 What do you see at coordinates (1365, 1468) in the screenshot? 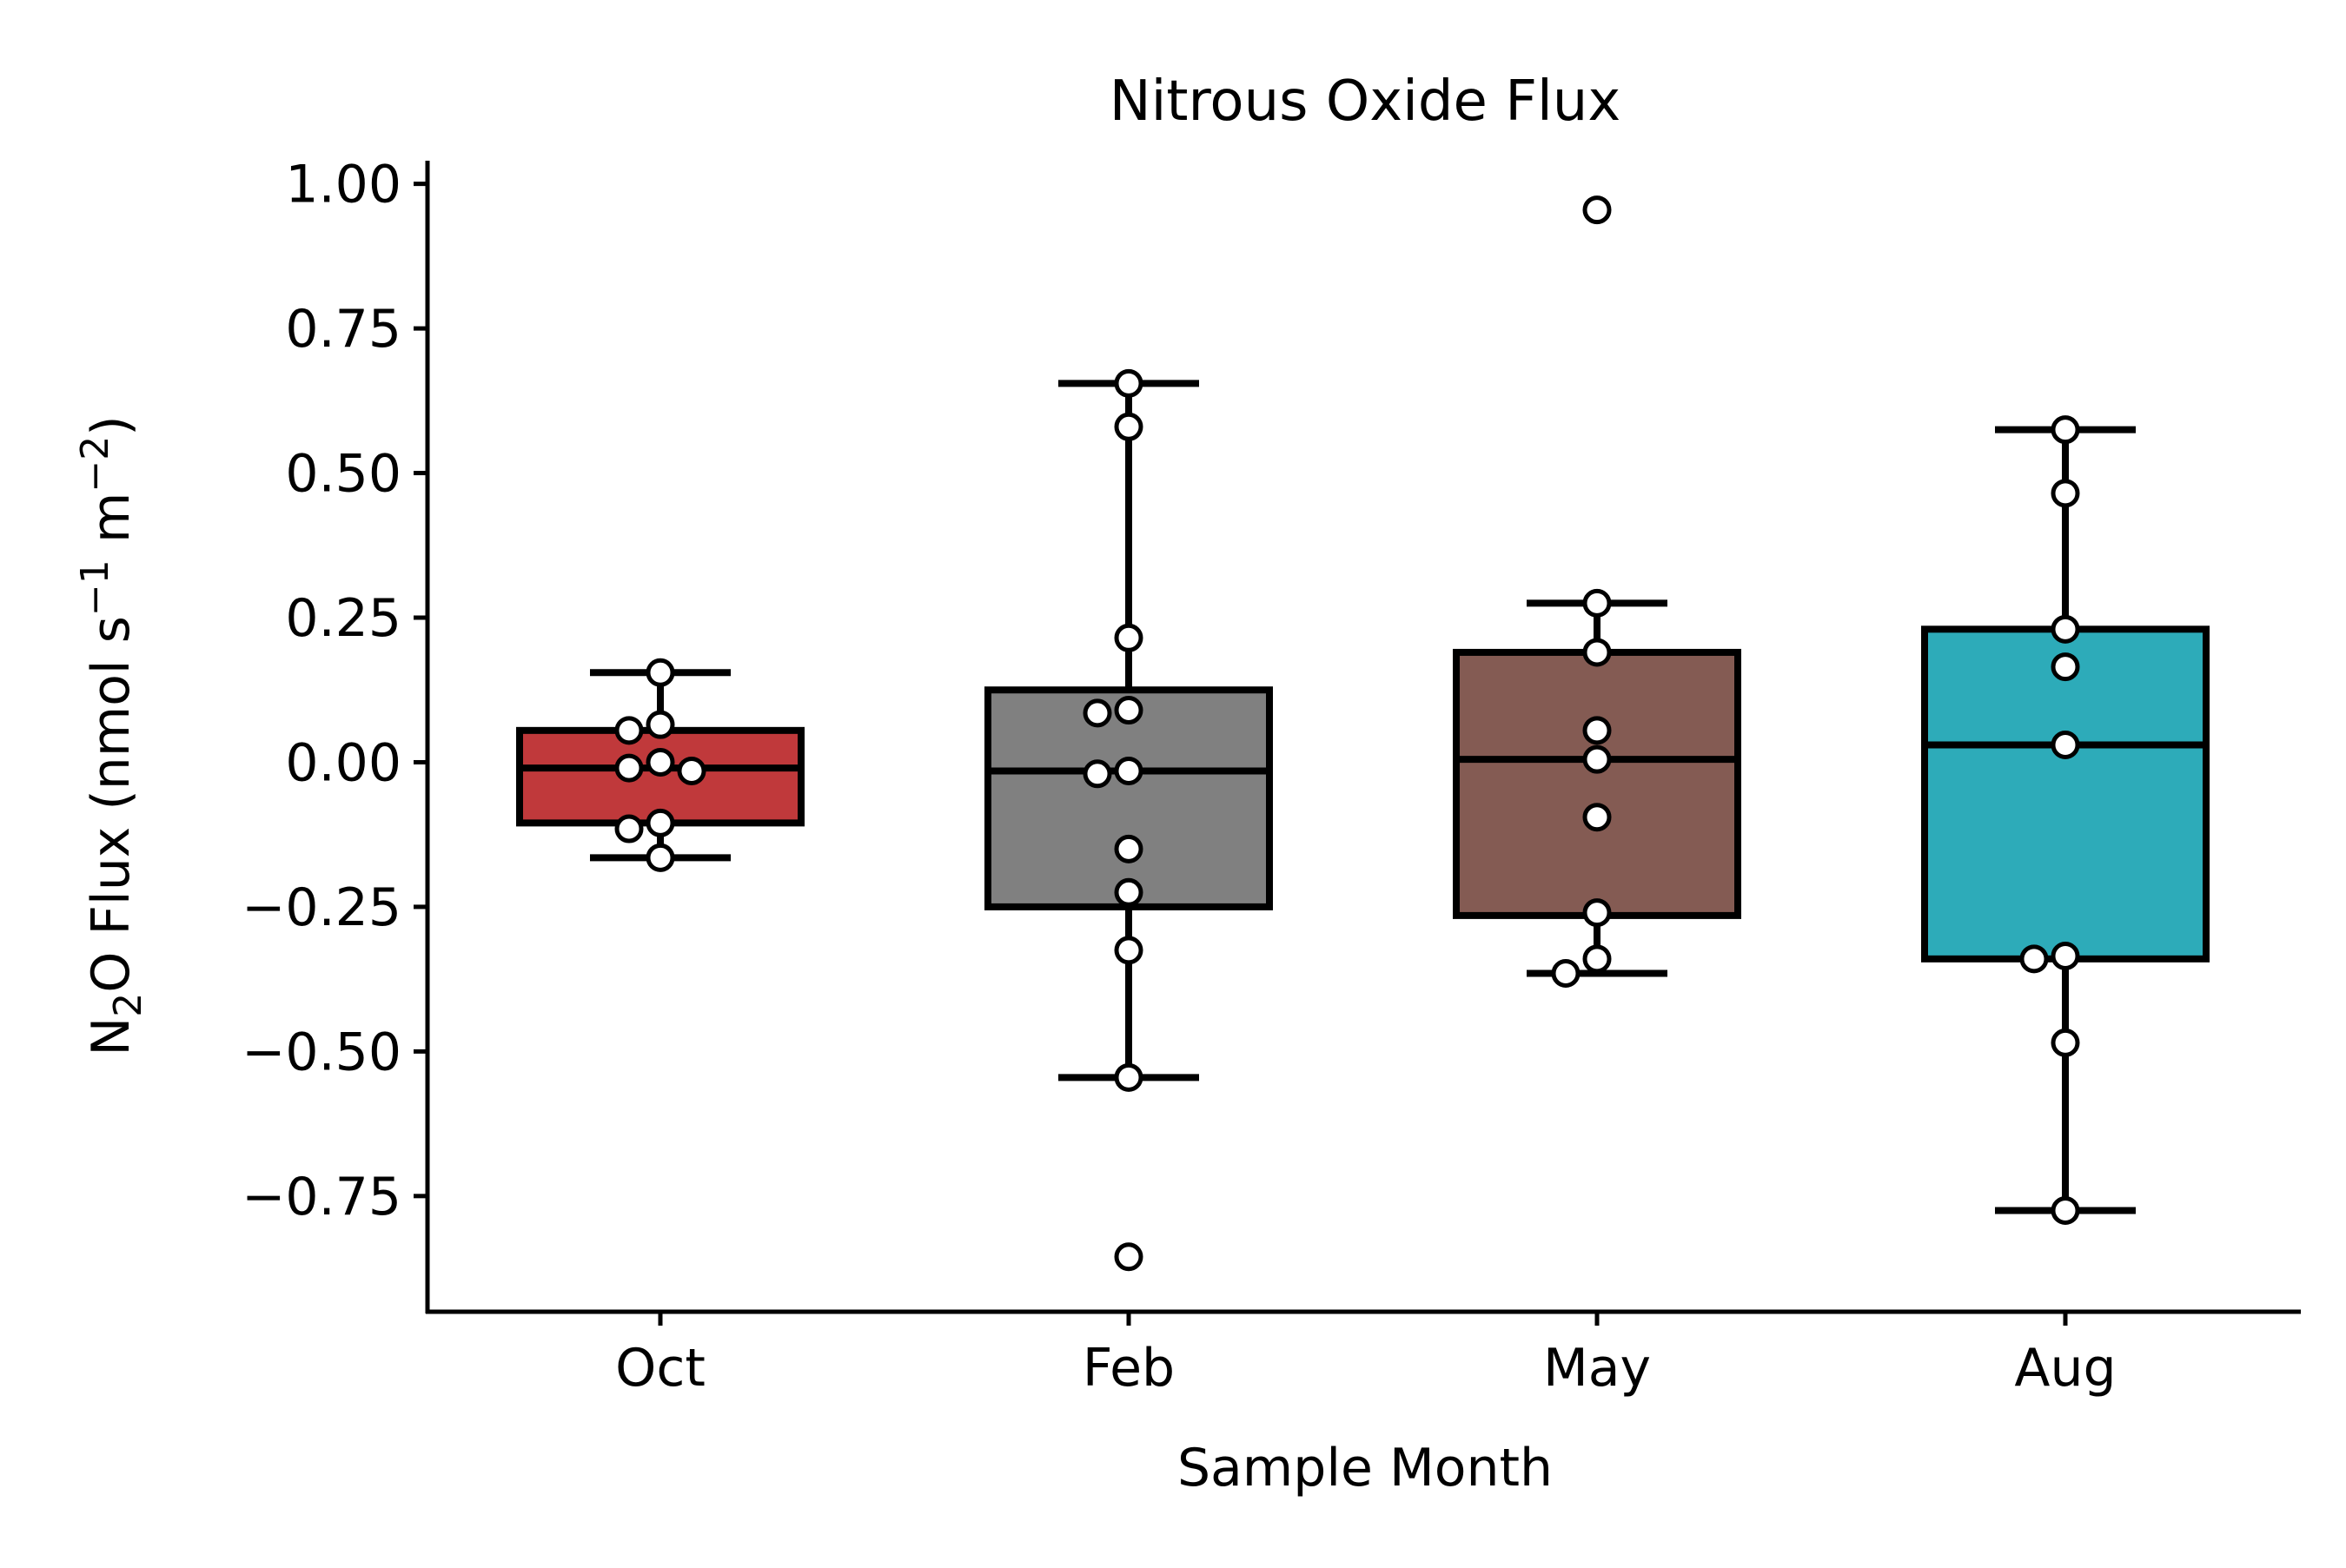
I see `x-axis-label: Sample Month` at bounding box center [1365, 1468].